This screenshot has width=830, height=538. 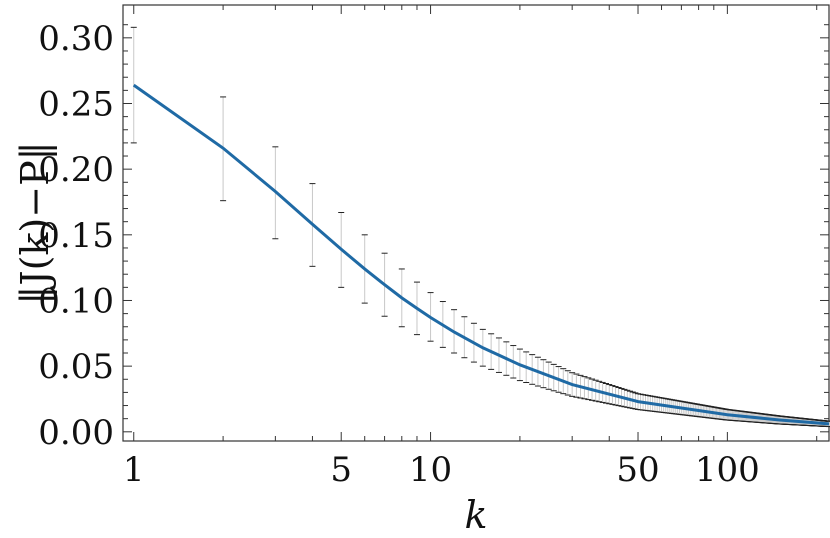 What do you see at coordinates (35, 222) in the screenshot?
I see `y-axis-label: ‖J(k)−P‖` at bounding box center [35, 222].